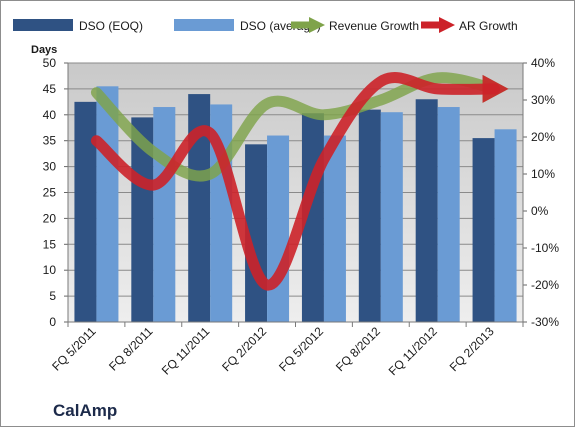 This screenshot has width=575, height=431. I want to click on left-tick-label: 30, so click(50, 167).